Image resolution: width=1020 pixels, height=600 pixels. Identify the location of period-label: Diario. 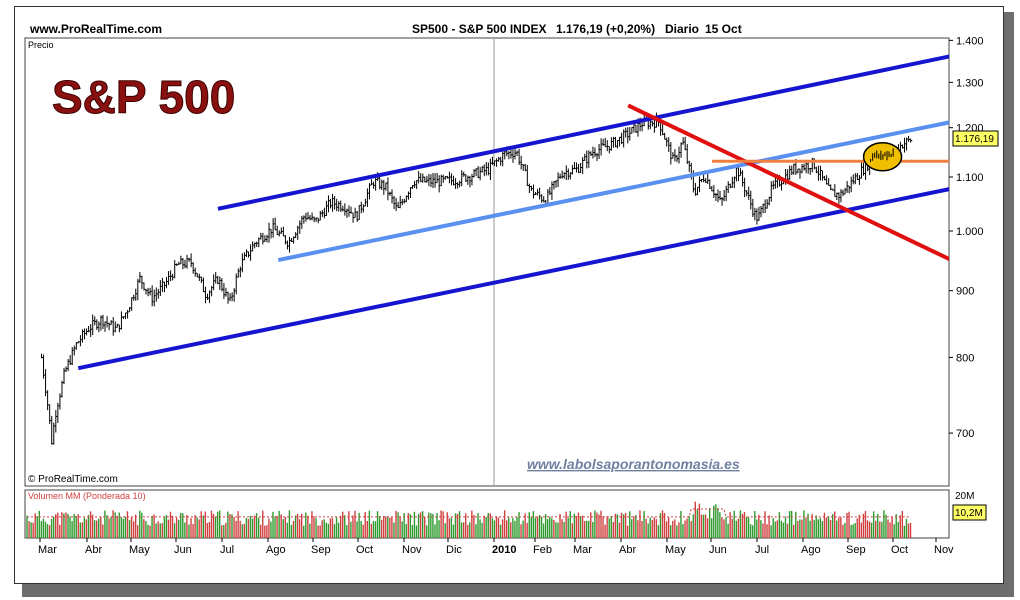
(682, 29).